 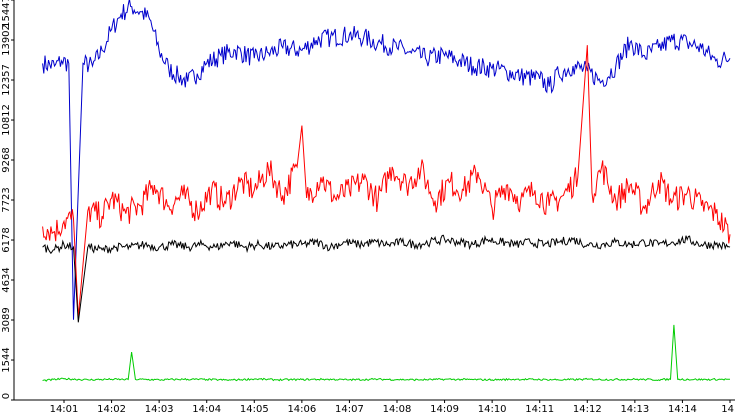 I want to click on x-tick-label: 14:03, so click(x=159, y=409).